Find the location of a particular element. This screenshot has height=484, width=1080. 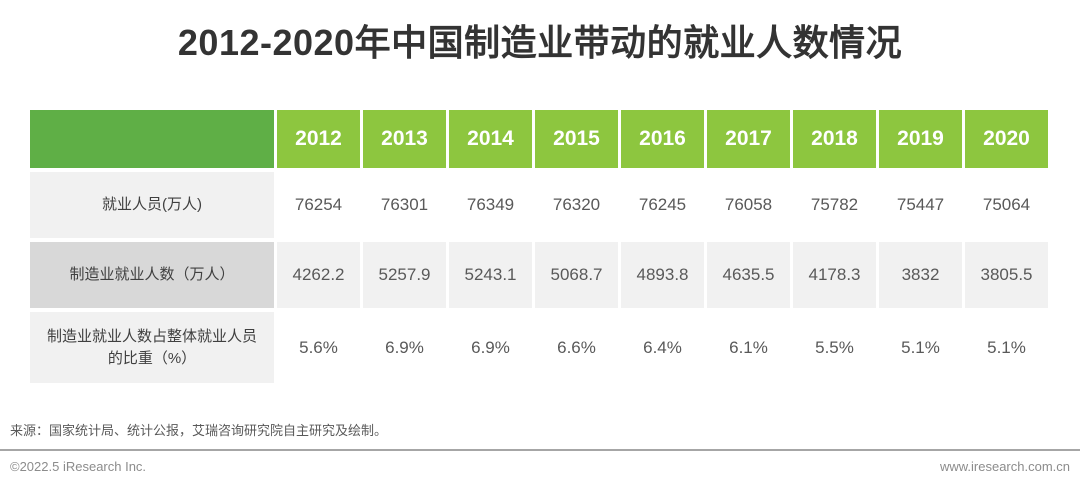

table-cell: 75447 is located at coordinates (920, 205).